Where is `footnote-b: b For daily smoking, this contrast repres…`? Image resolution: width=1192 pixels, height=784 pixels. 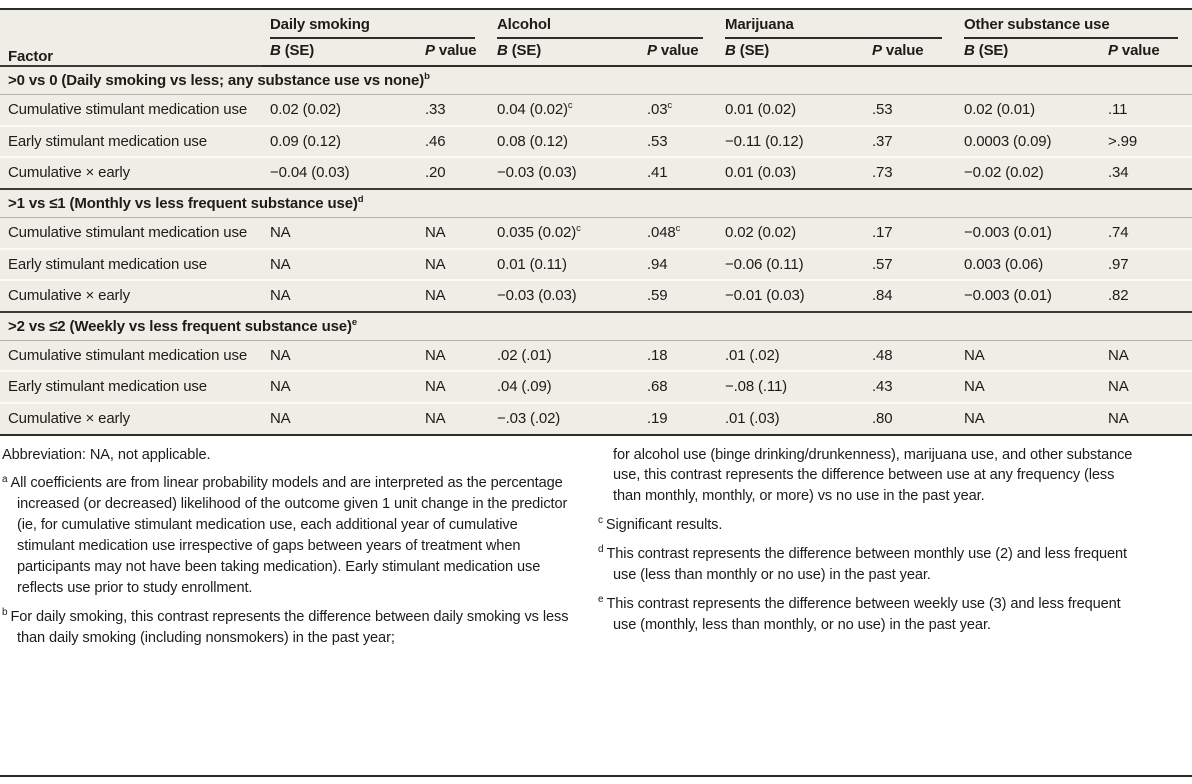 footnote-b: b For daily smoking, this contrast repres… is located at coordinates (285, 626).